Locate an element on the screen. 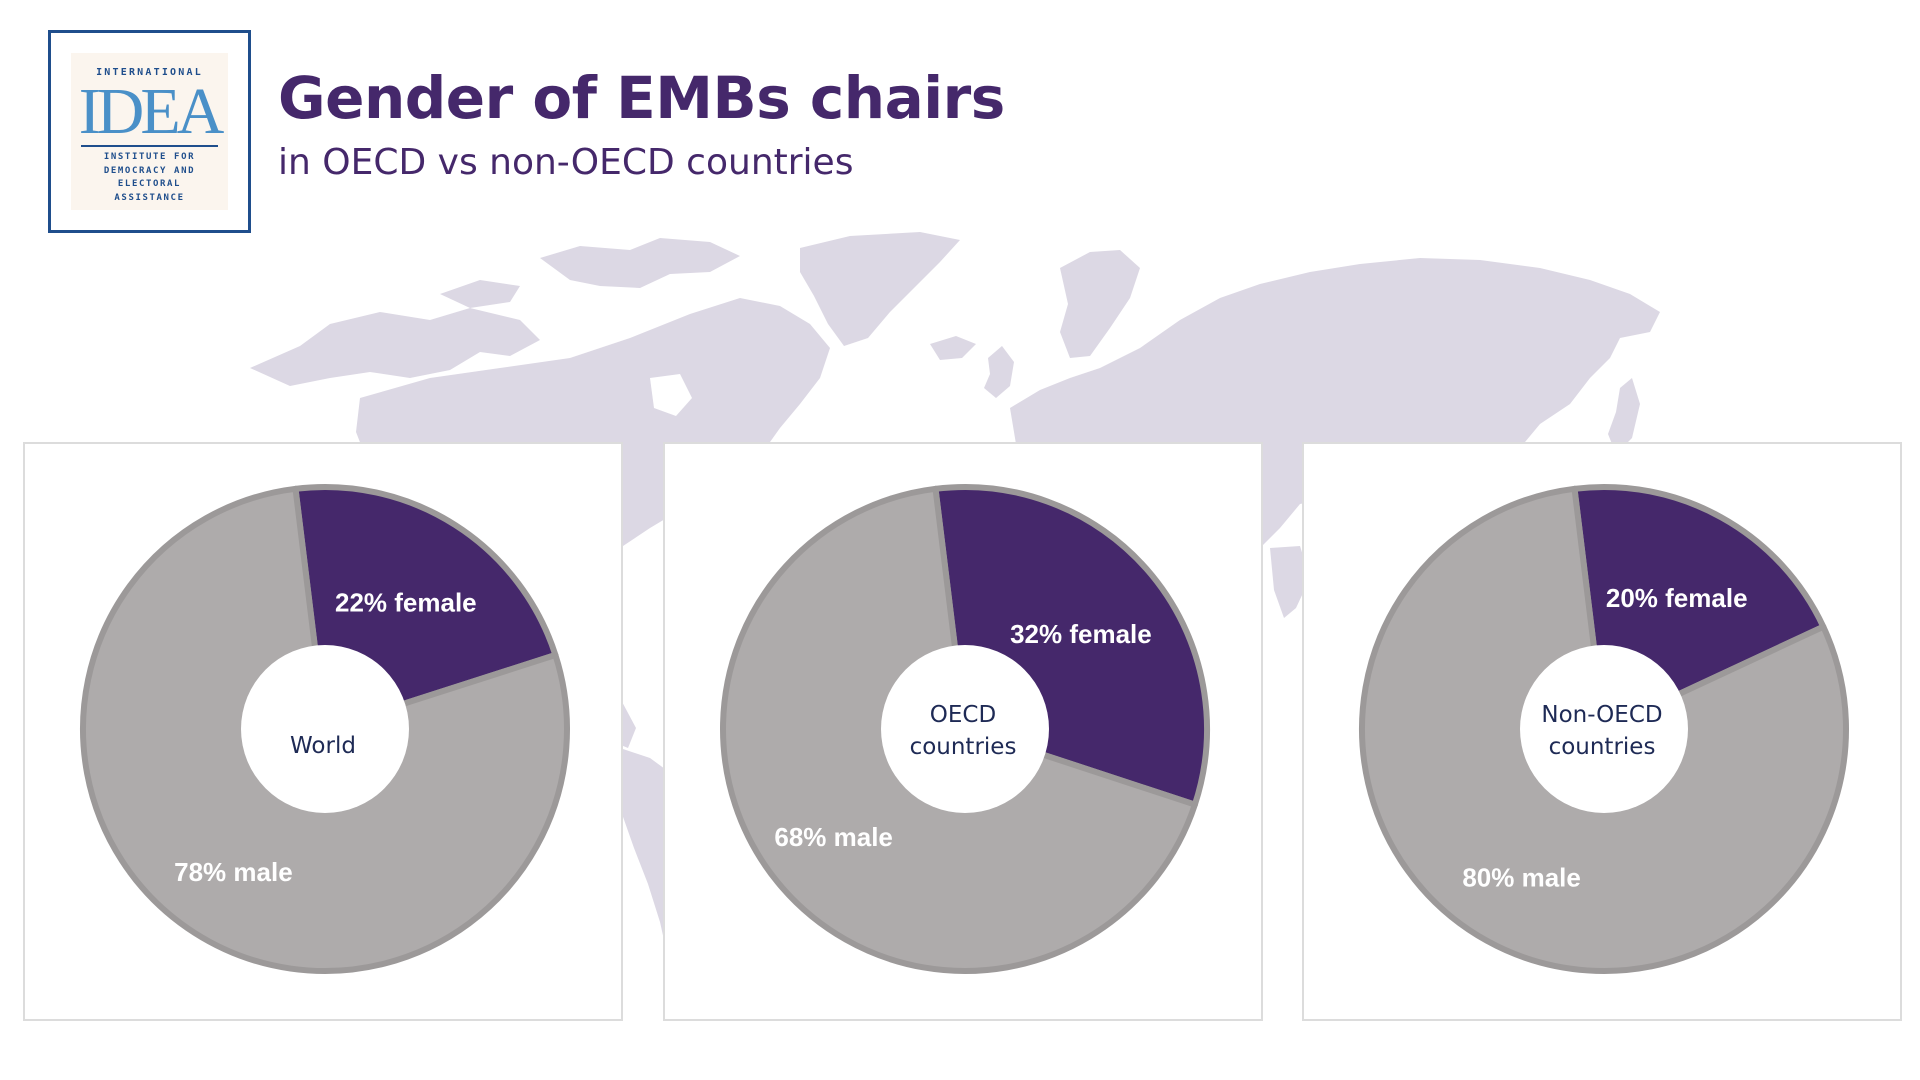 The image size is (1920, 1080). page-title: Gender of EMBs chairs is located at coordinates (641, 98).